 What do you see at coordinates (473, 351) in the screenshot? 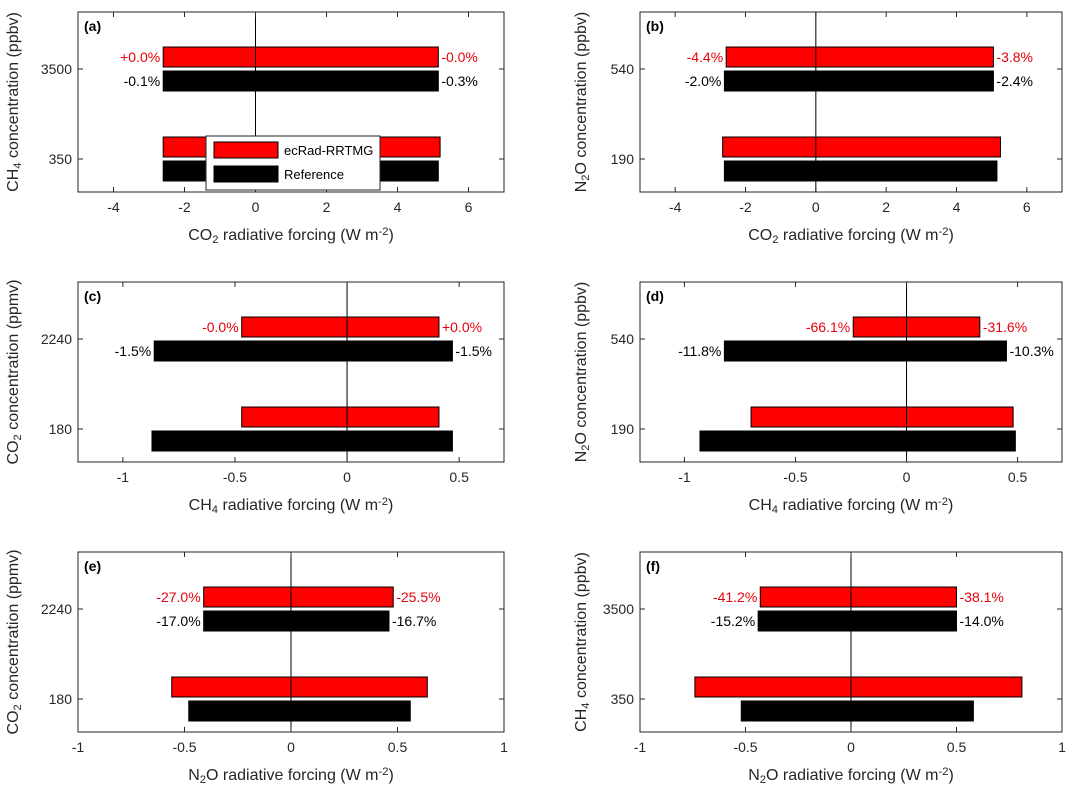
I see `reference-pct-right-2240: -1.5%` at bounding box center [473, 351].